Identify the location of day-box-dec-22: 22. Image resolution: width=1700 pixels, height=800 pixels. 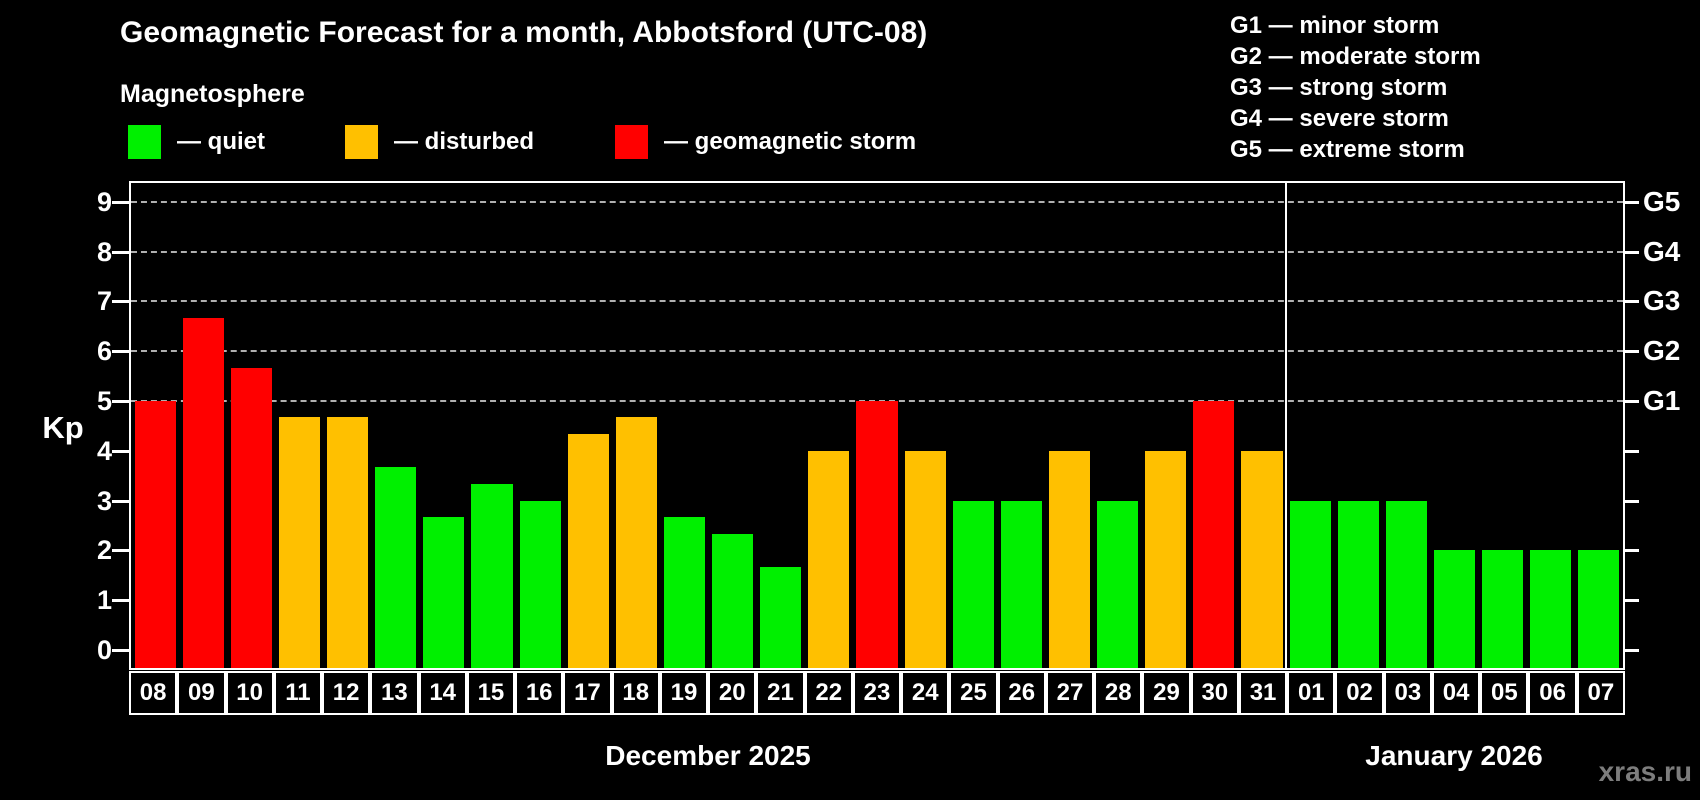
(828, 693).